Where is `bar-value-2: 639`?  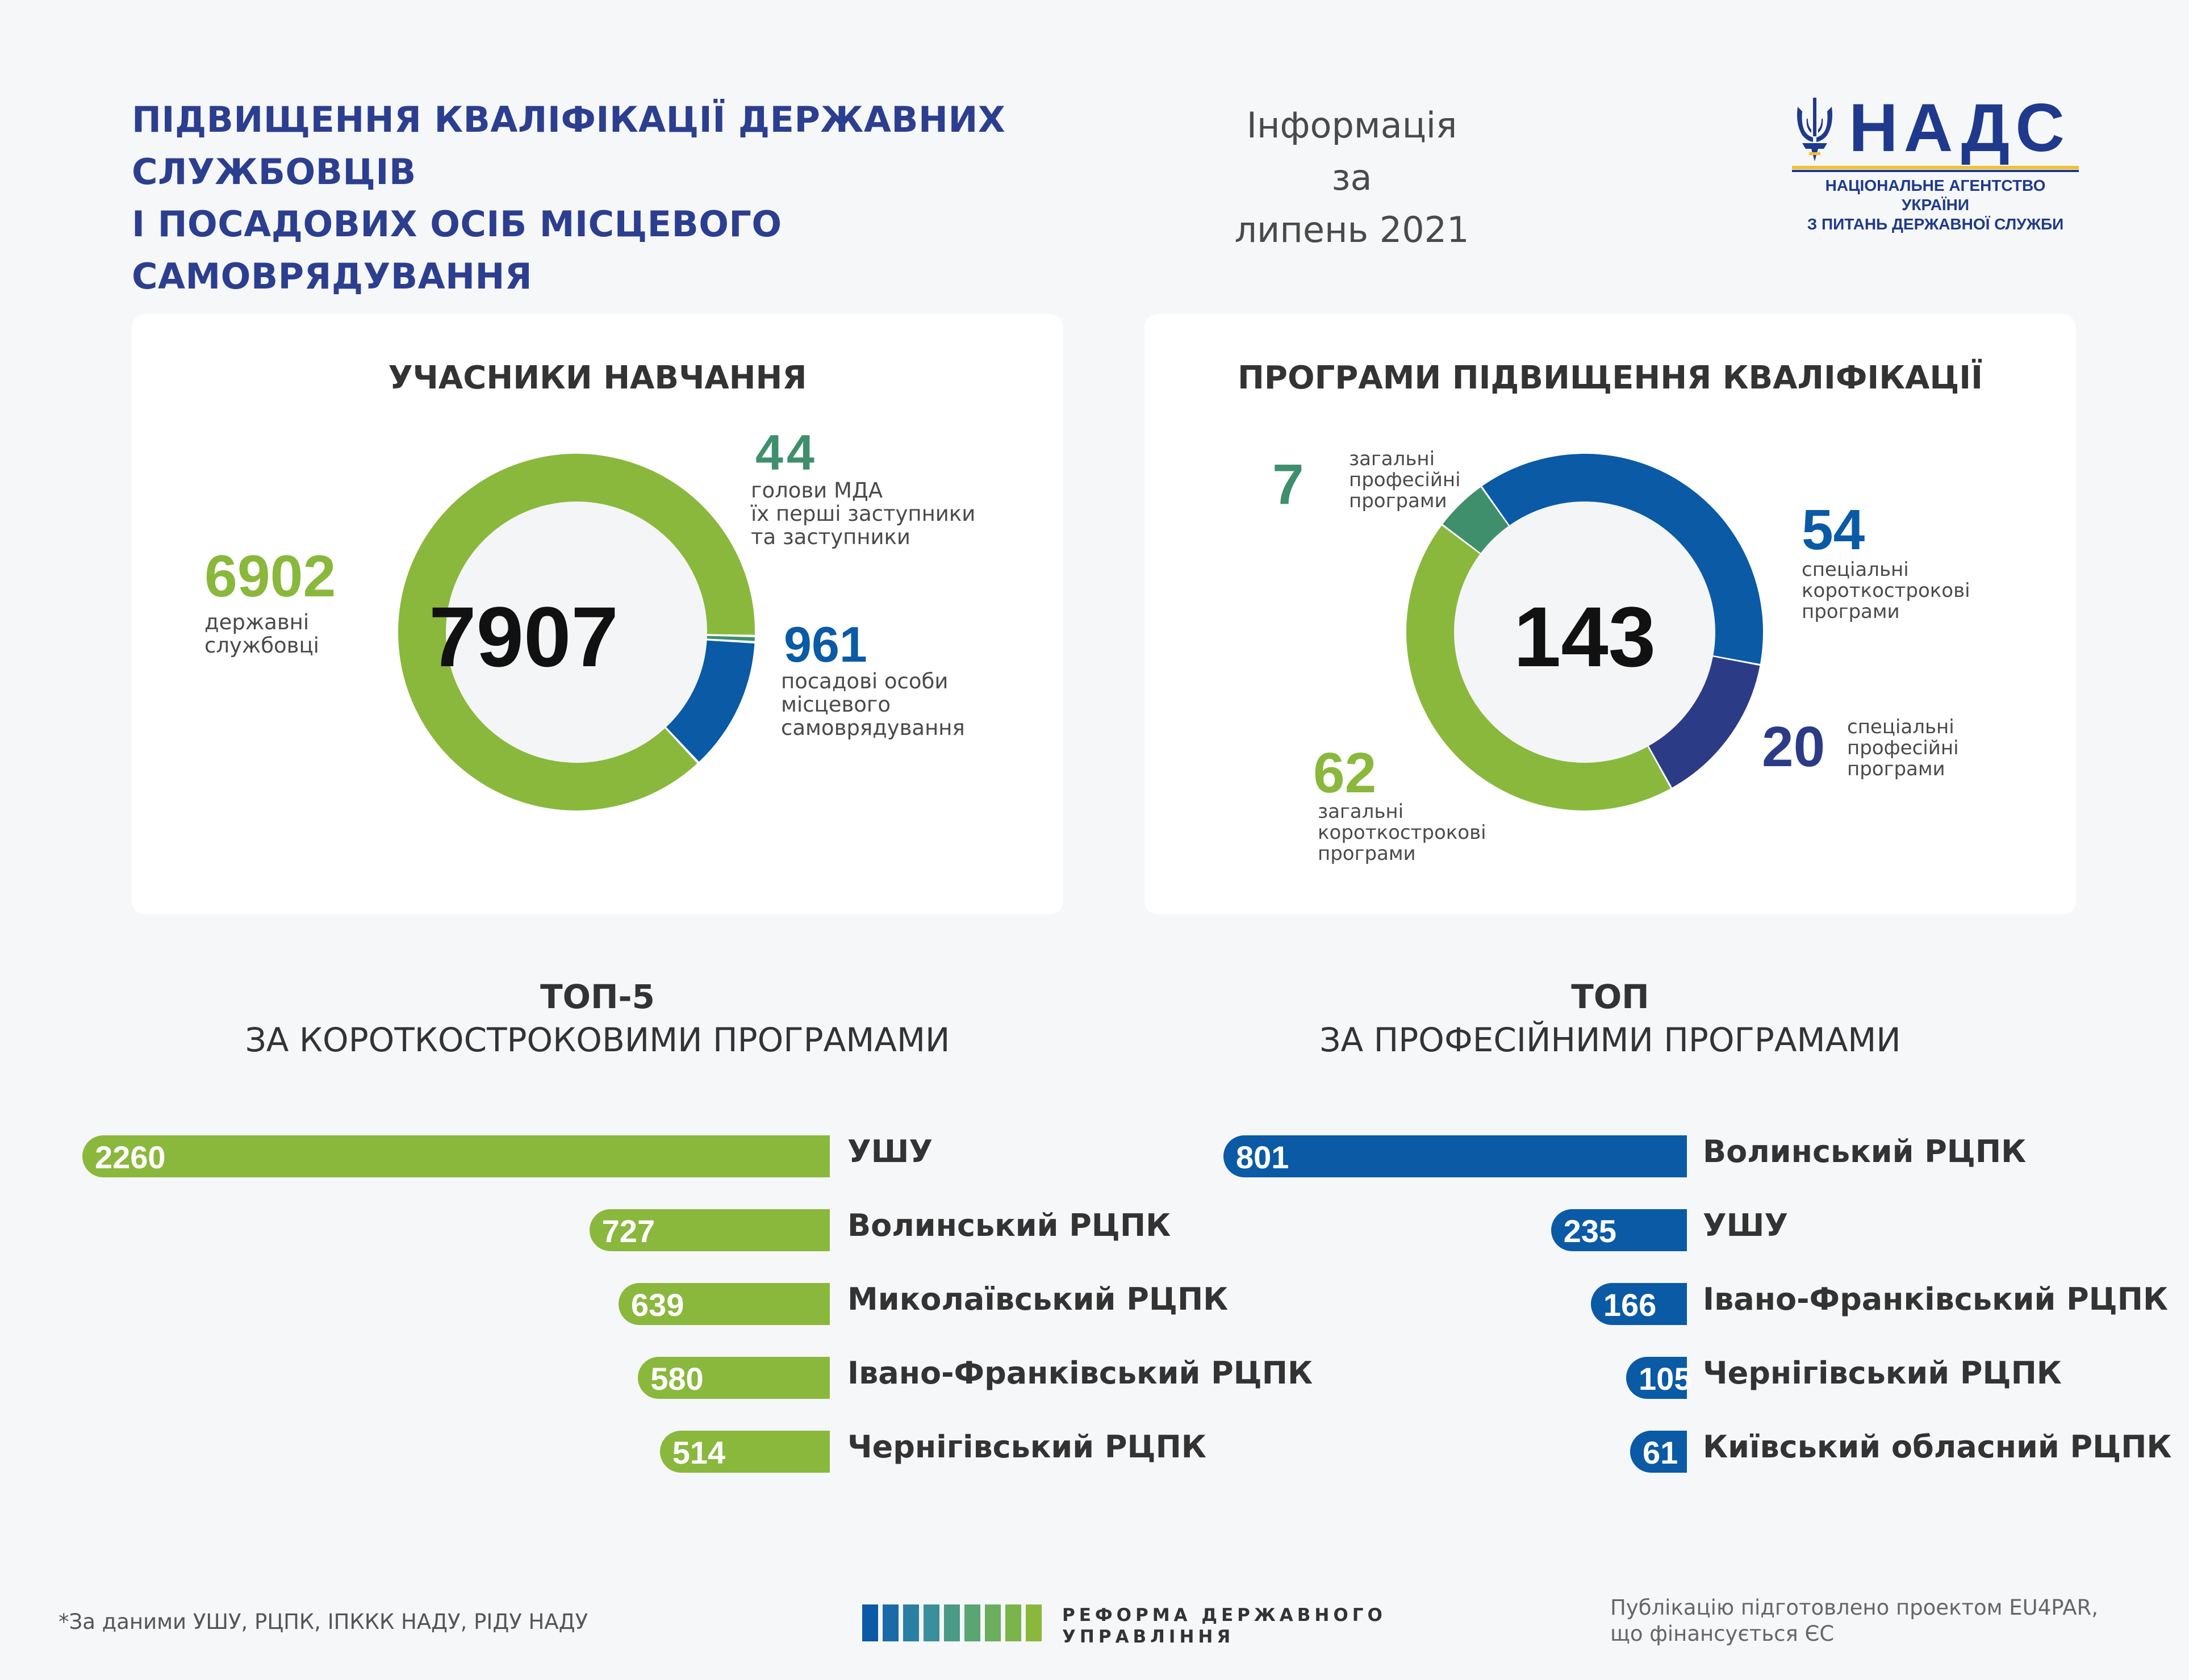
bar-value-2: 639 is located at coordinates (657, 1305).